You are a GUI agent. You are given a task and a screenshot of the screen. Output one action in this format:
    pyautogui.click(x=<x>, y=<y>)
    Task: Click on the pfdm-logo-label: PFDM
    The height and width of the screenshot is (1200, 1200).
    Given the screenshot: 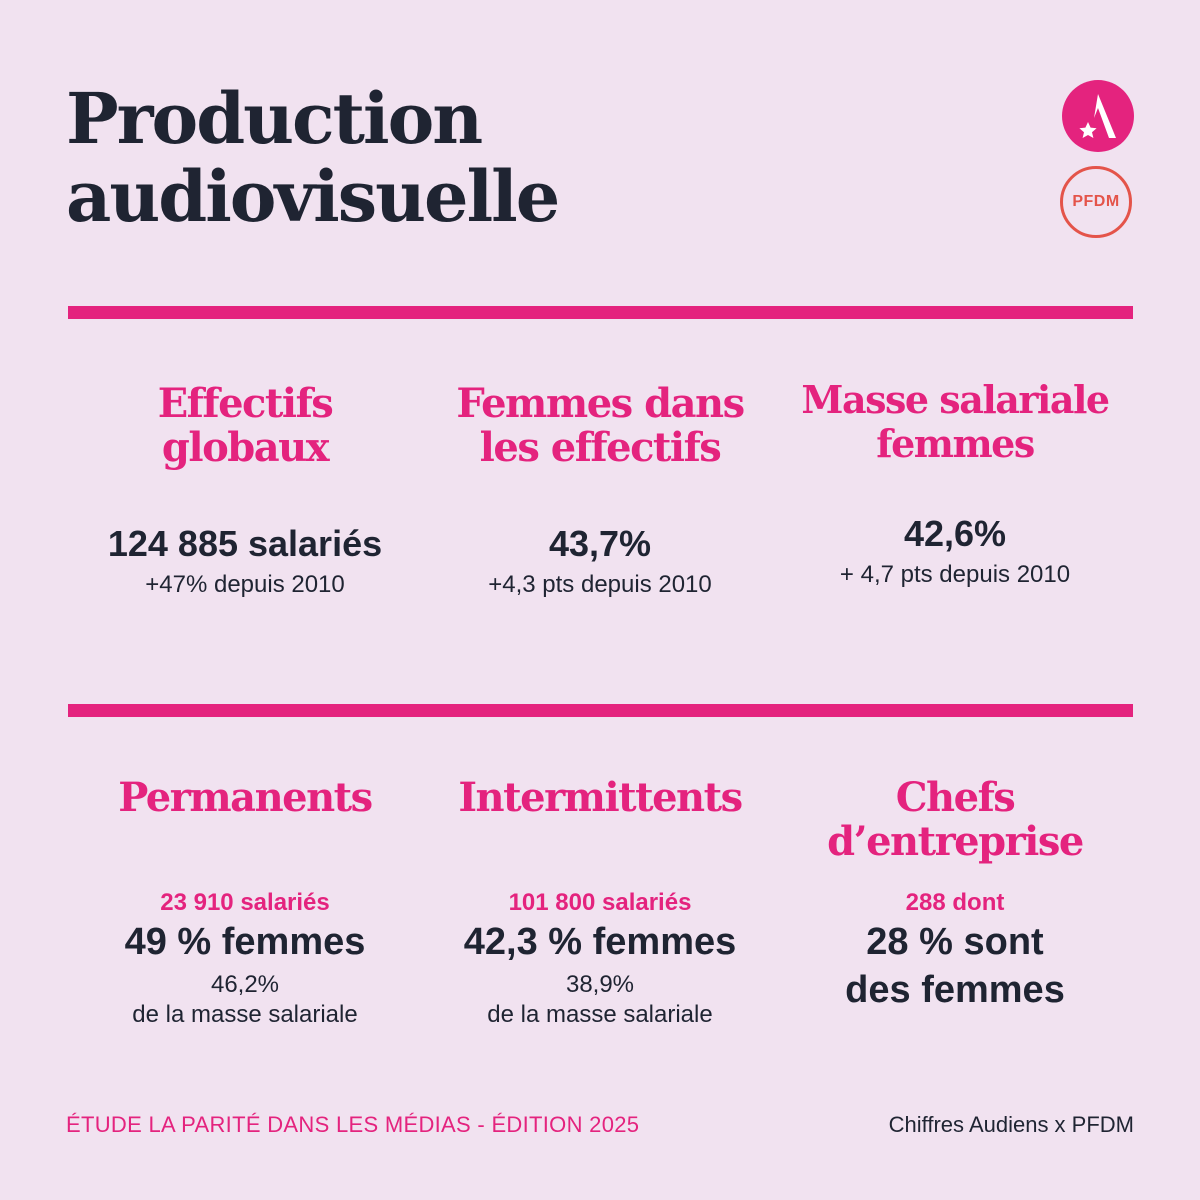 What is the action you would take?
    pyautogui.click(x=1096, y=201)
    